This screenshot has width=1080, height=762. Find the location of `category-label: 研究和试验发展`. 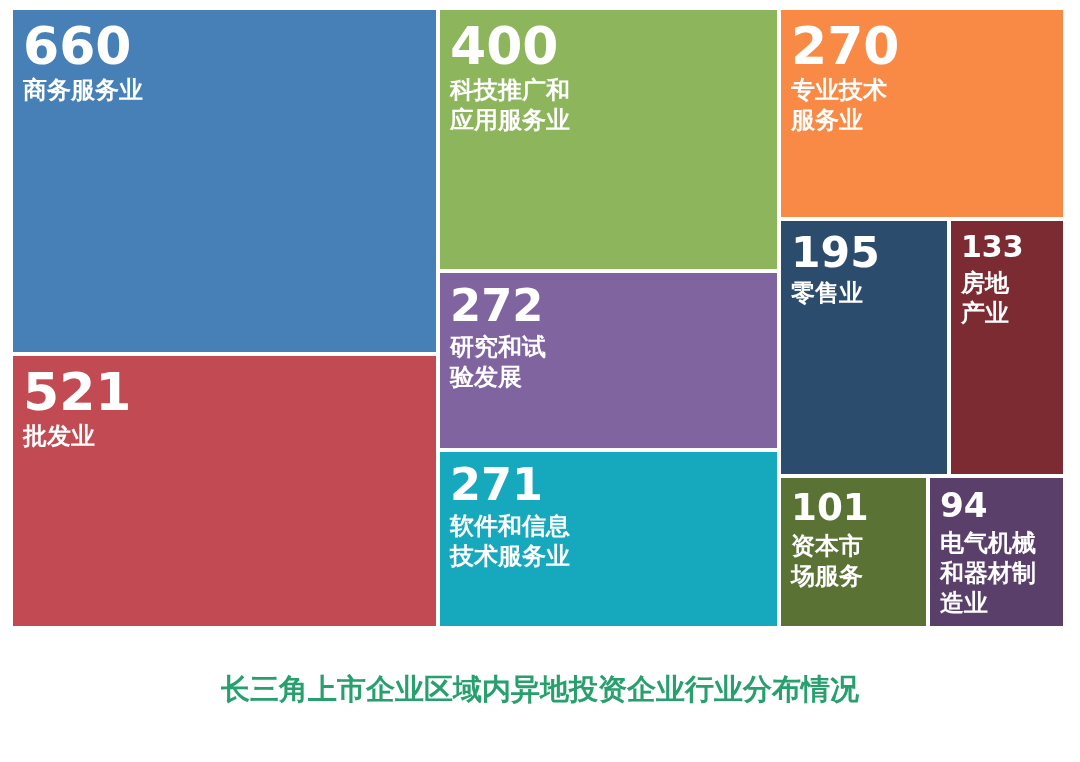

category-label: 研究和试验发展 is located at coordinates (497, 362).